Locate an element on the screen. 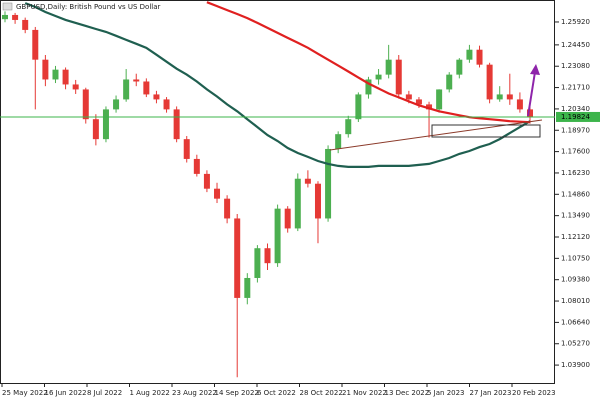 This screenshot has width=600, height=400. x-tick-label: 21 Nov 2022 is located at coordinates (364, 393).